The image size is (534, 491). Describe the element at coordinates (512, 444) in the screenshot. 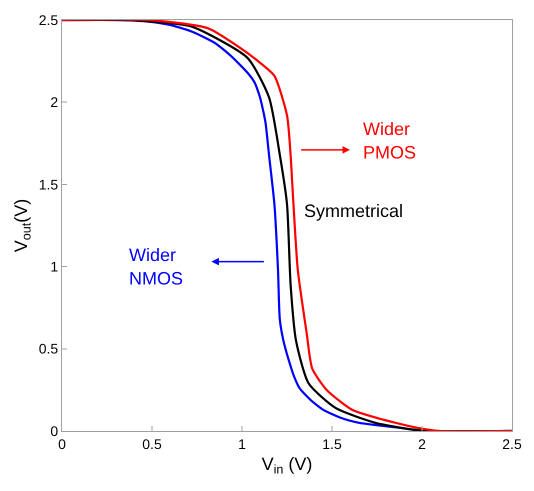

I see `x-tick-label: 2.5` at that location.